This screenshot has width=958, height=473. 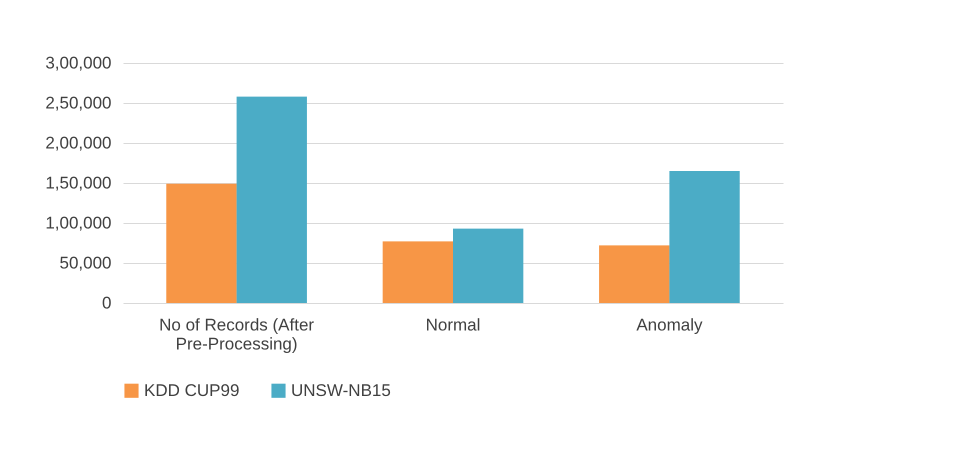 I want to click on y-tick-label: 1,50,000, so click(x=78, y=183).